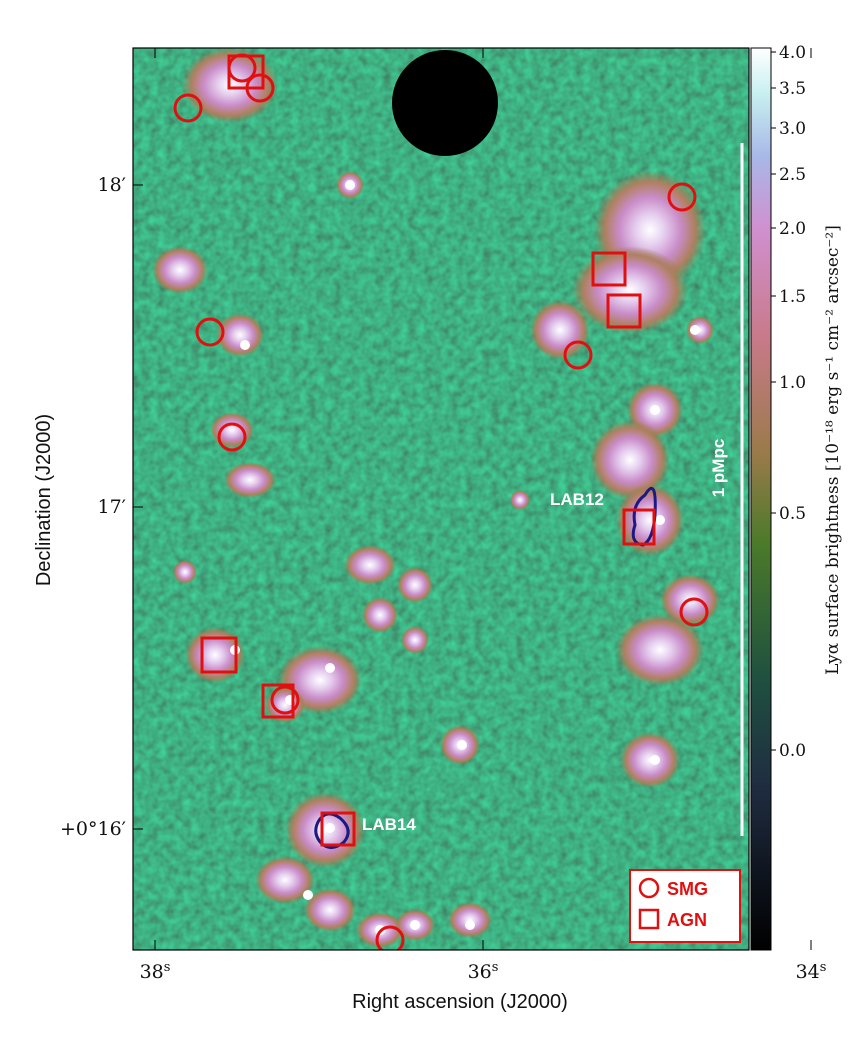 The image size is (864, 1048). Describe the element at coordinates (389, 824) in the screenshot. I see `lab14-label: LAB14` at that location.